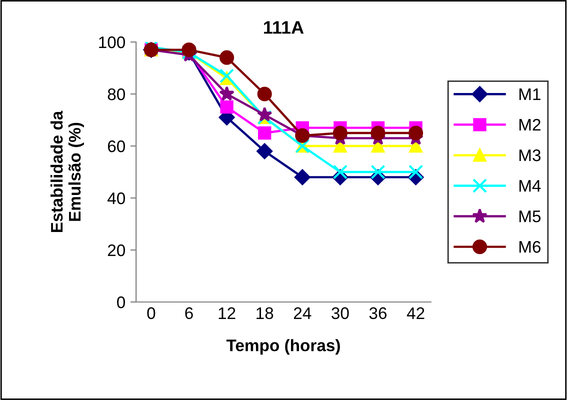 This screenshot has height=400, width=567. Describe the element at coordinates (121, 302) in the screenshot. I see `y-tick-label: 0` at that location.